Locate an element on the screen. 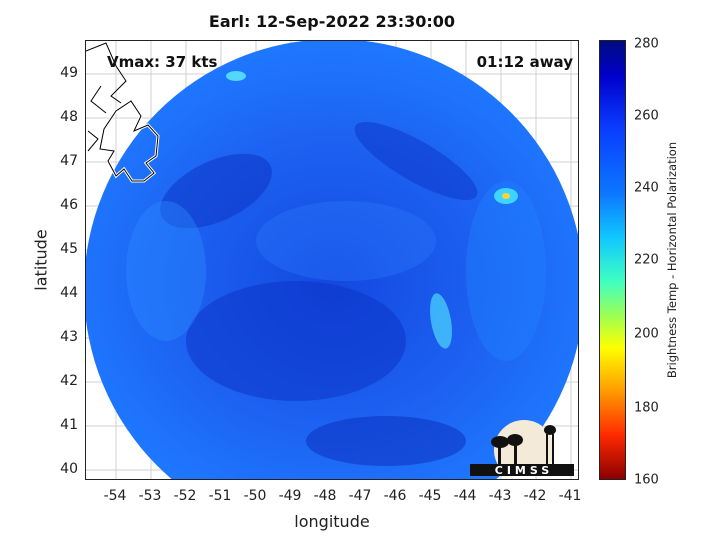  y-tick-label: 48 is located at coordinates (69, 117).